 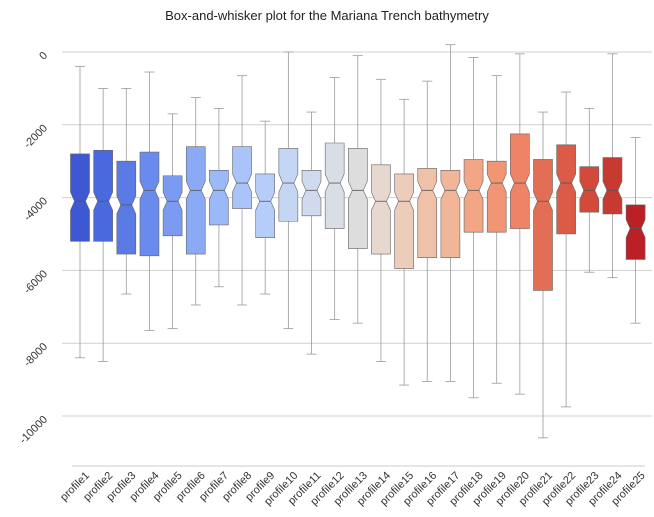 I want to click on box-profile12, so click(x=334, y=198).